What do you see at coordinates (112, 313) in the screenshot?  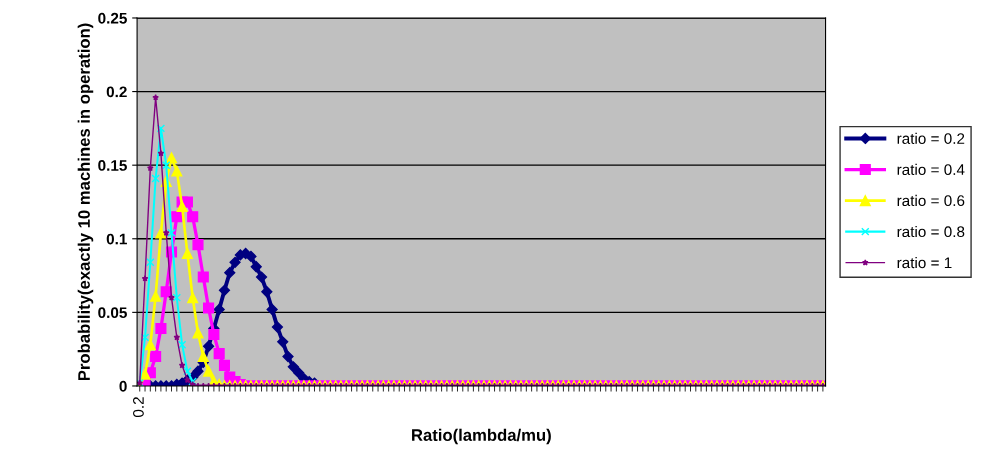 I see `y-tick-label: 0.05` at bounding box center [112, 313].